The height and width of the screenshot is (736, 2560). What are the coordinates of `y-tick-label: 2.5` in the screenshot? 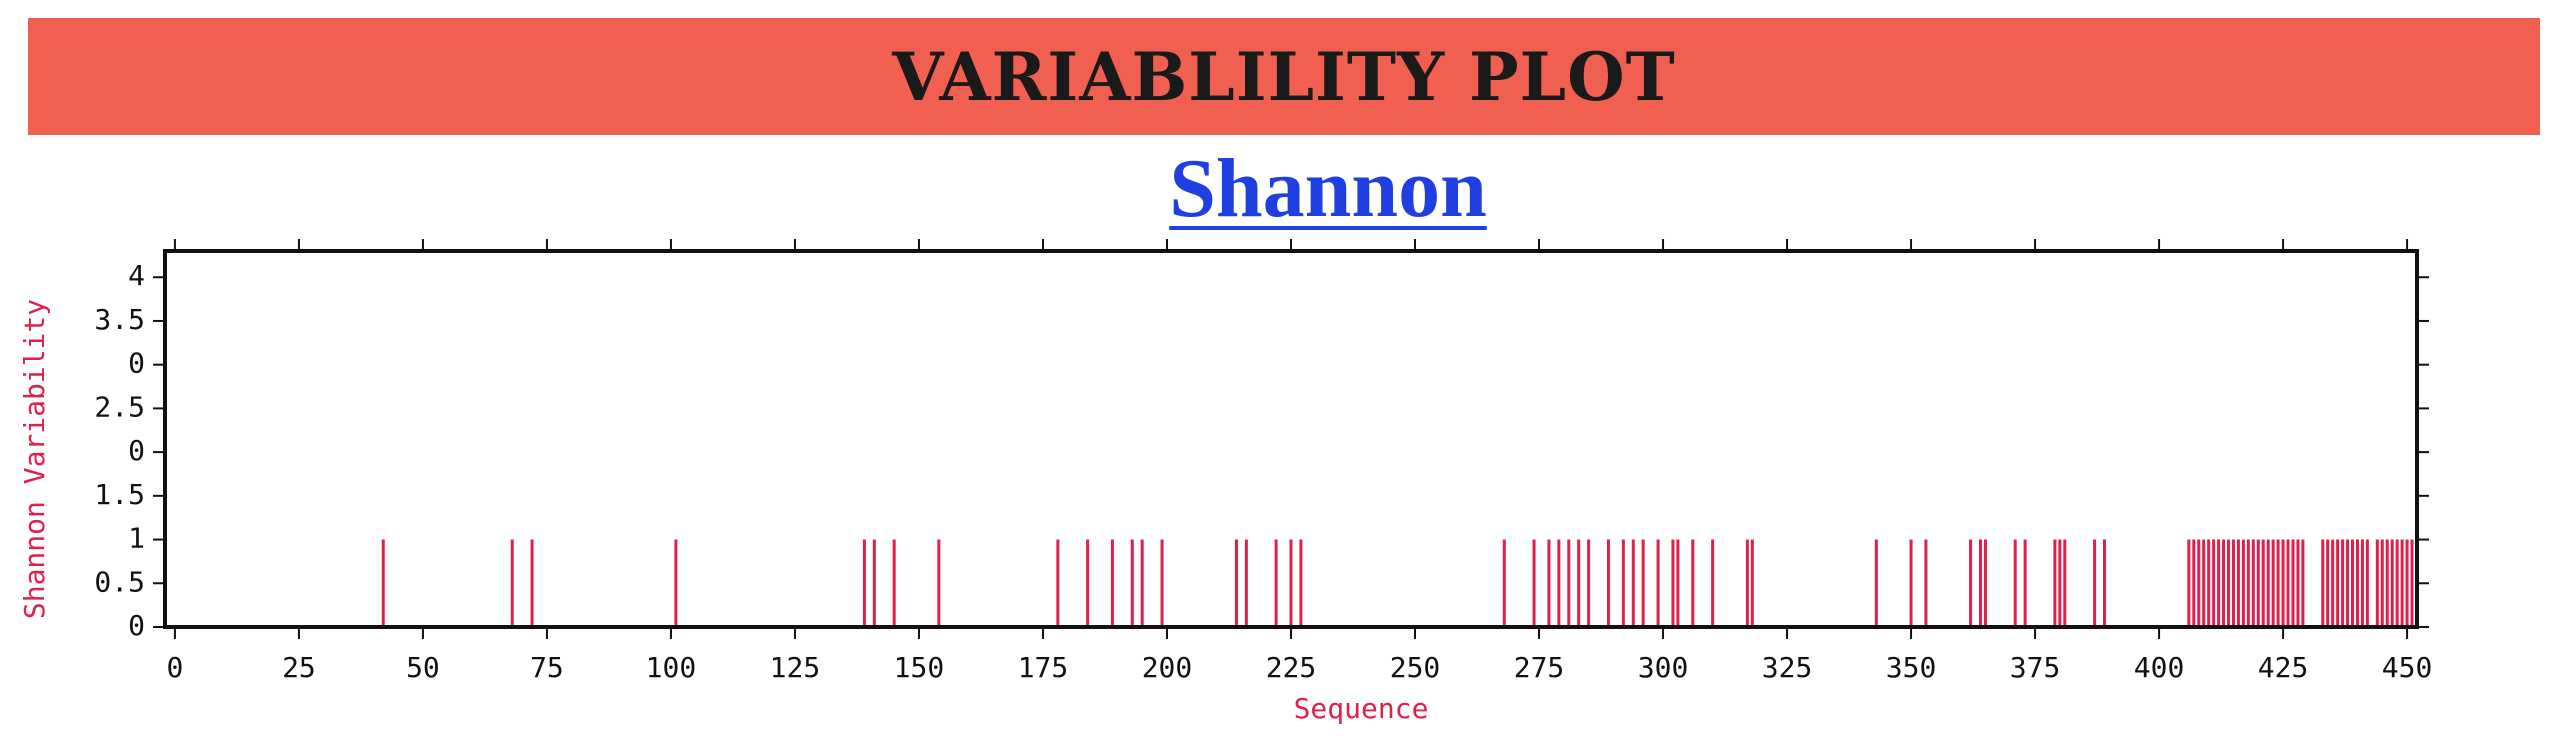 It's located at (119, 406).